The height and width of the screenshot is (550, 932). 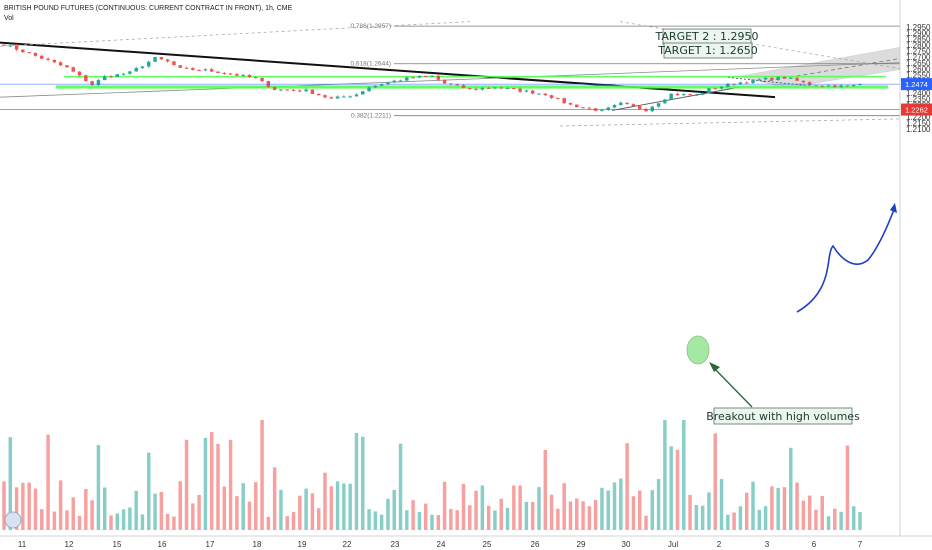 I want to click on time-tick-label: Jul, so click(x=673, y=544).